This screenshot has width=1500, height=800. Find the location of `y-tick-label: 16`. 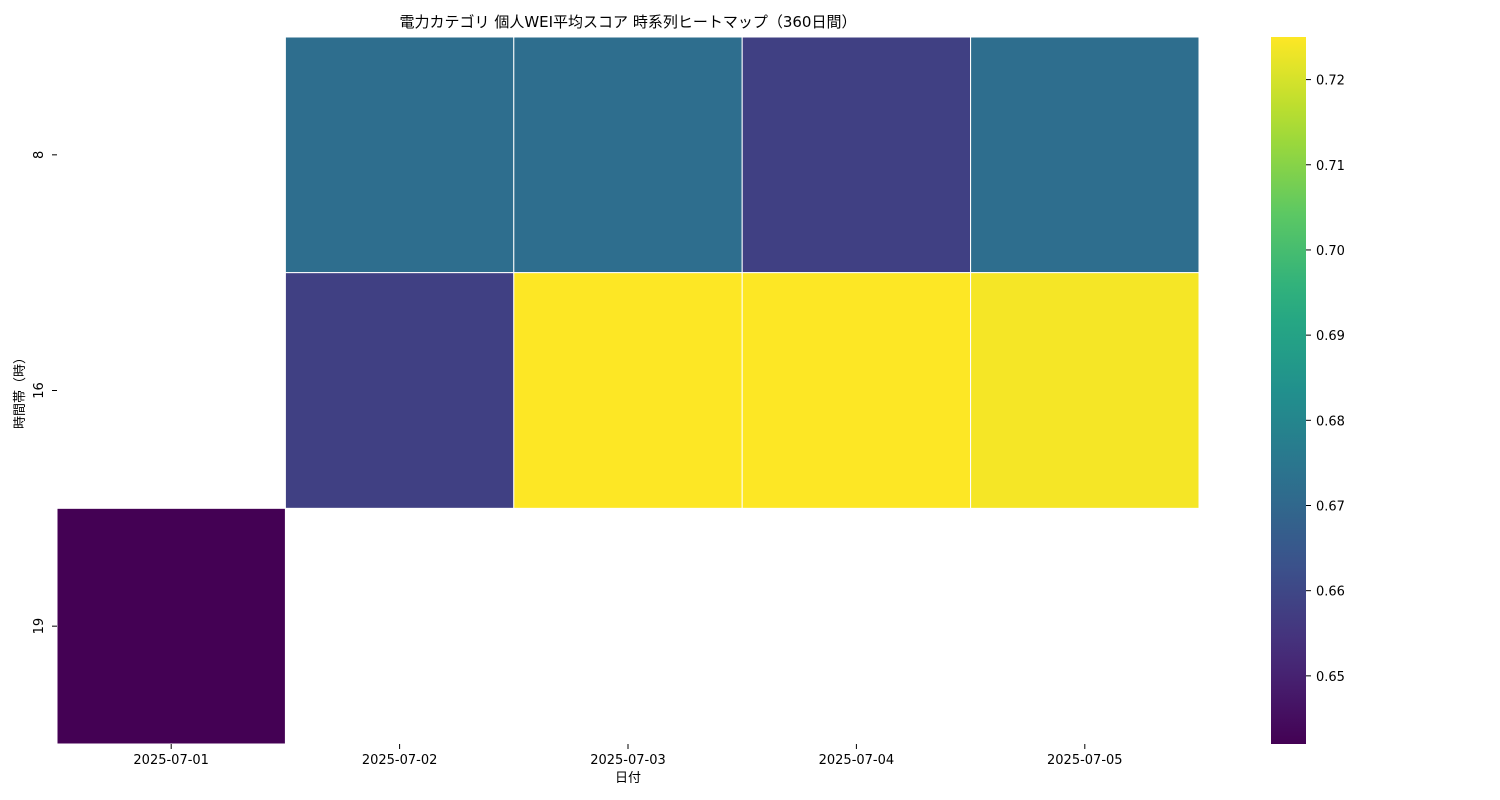

y-tick-label: 16 is located at coordinates (39, 390).